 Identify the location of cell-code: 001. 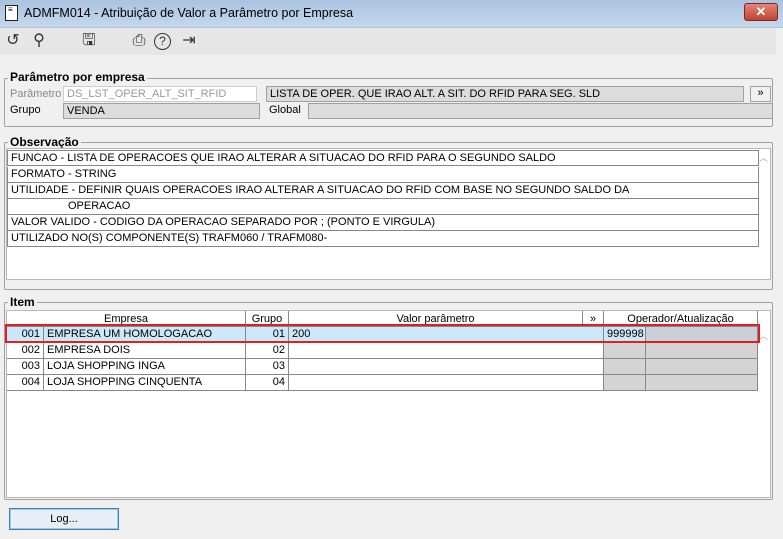
(25, 335).